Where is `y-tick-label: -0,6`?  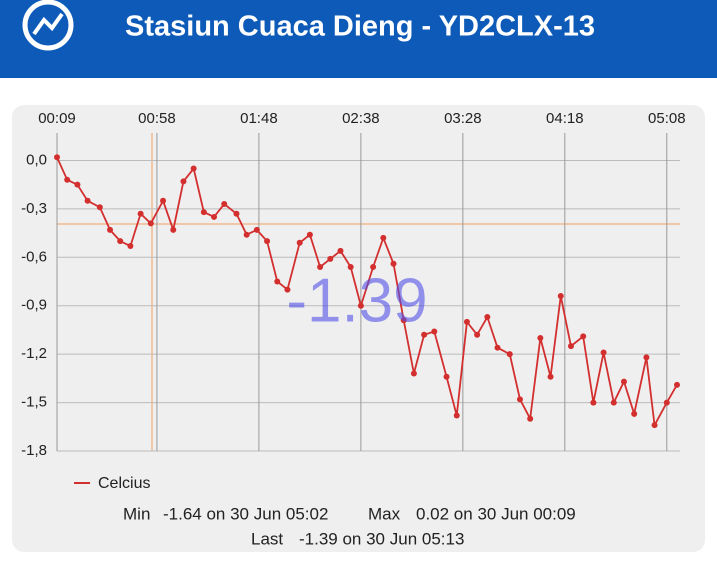
y-tick-label: -0,6 is located at coordinates (34, 256).